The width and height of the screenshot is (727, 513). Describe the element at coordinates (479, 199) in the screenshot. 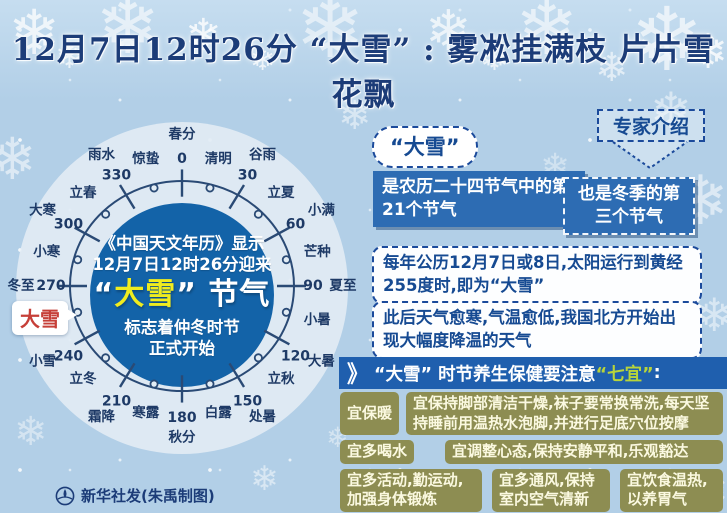

I see `info-box-21st-term: 是农历二十四节气中的第21个节气` at that location.